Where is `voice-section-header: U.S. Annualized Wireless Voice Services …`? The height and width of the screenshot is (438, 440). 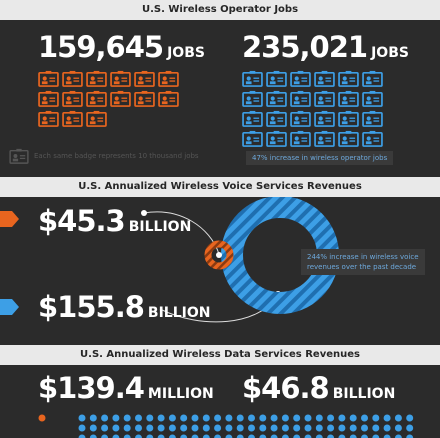
voice-section-header: U.S. Annualized Wireless Voice Services … is located at coordinates (220, 187).